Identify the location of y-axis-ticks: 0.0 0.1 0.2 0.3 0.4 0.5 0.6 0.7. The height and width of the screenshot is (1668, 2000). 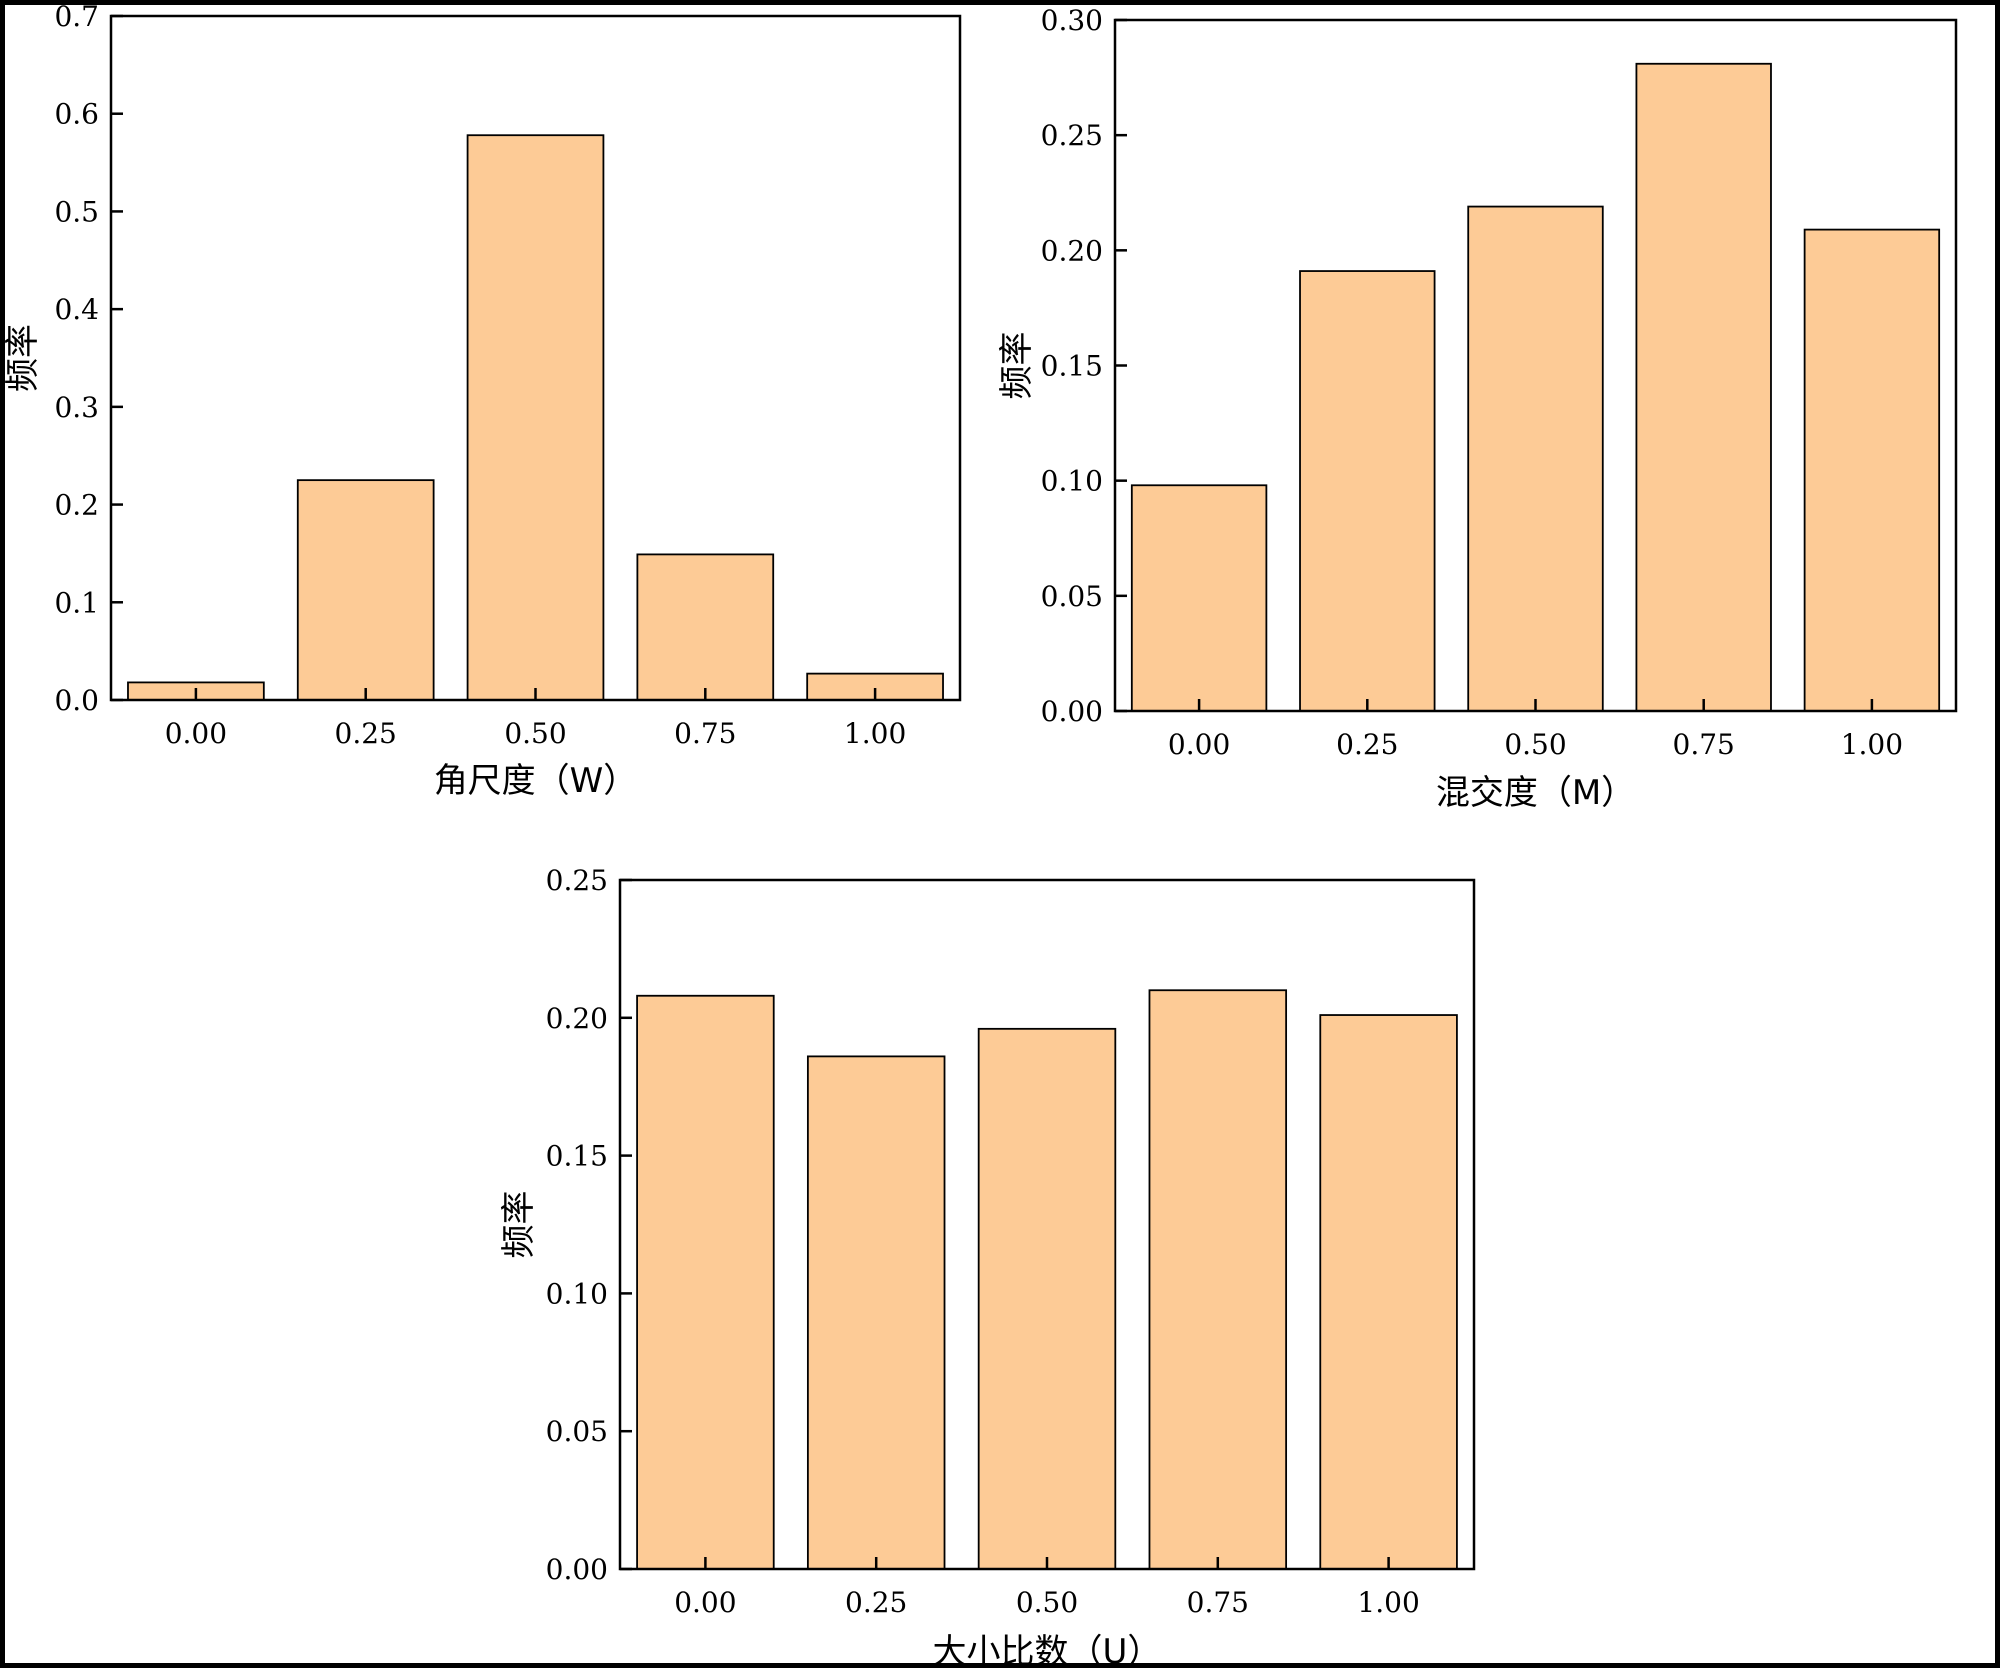
(88, 358).